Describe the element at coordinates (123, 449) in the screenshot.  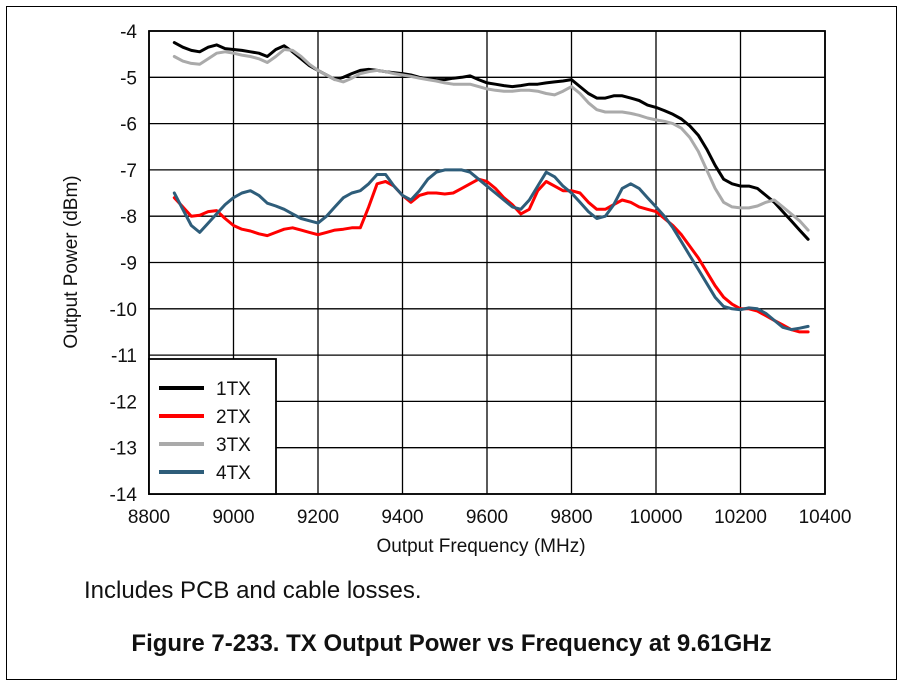
I see `y-tick-label: -13` at that location.